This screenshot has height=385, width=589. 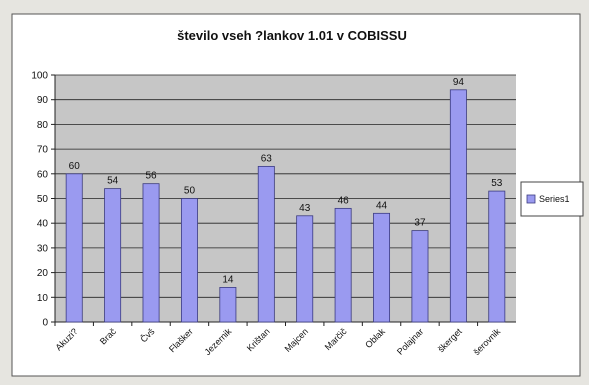 I want to click on bar-value-label: 46, so click(x=344, y=200).